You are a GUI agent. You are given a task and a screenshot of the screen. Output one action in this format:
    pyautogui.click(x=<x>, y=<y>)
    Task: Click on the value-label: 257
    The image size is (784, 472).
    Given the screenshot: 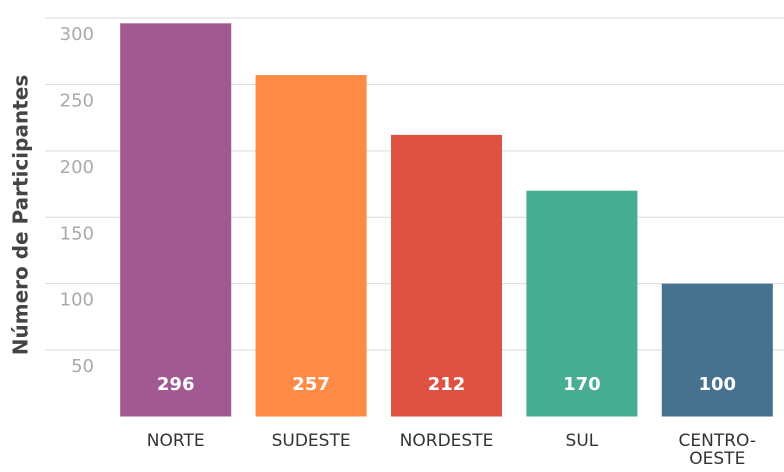 What is the action you would take?
    pyautogui.click(x=311, y=384)
    